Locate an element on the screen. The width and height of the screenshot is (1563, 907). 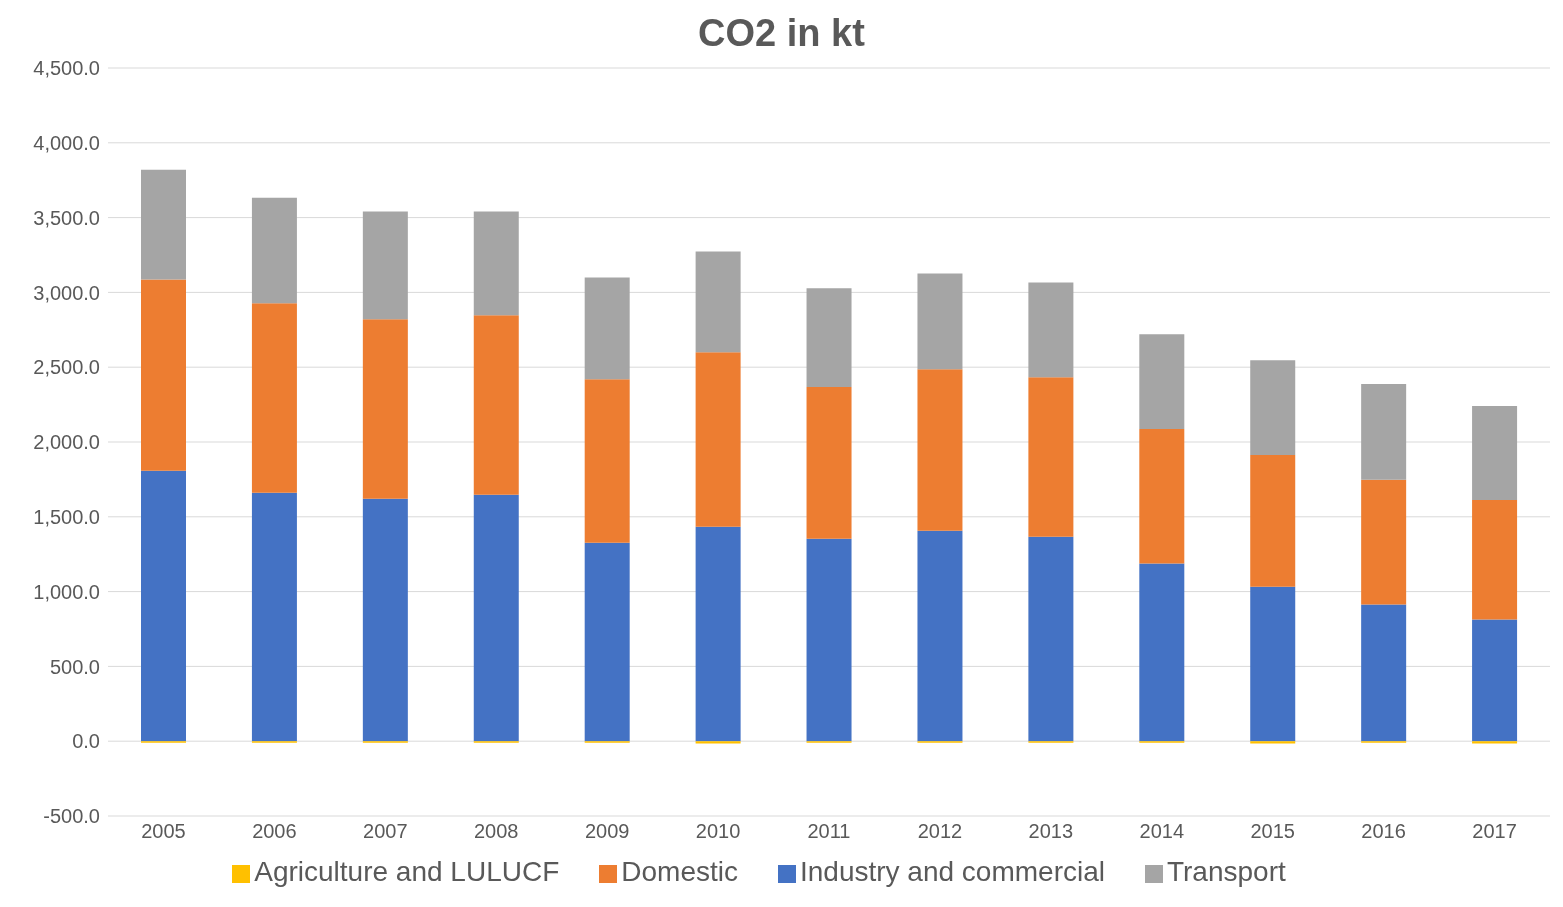
legend-label: Transport is located at coordinates (1226, 871).